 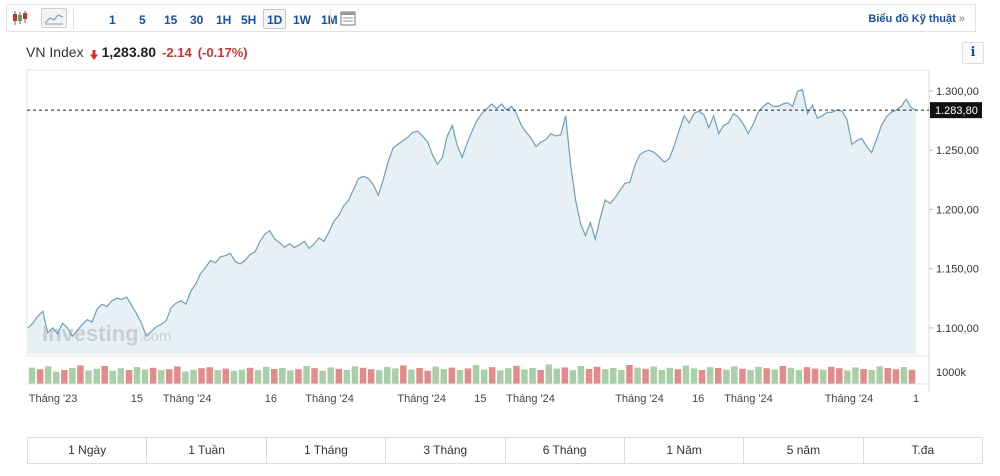 What do you see at coordinates (956, 110) in the screenshot?
I see `last-price-badge` at bounding box center [956, 110].